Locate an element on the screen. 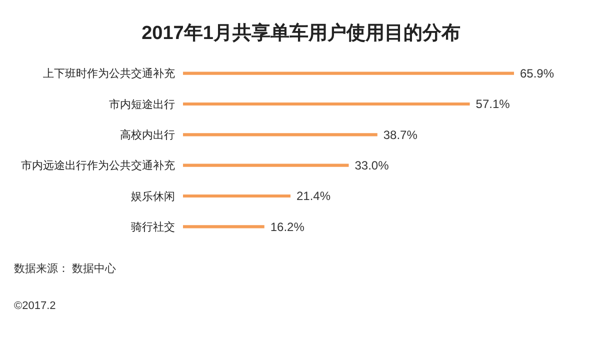 This screenshot has width=602, height=337. text: ©2017.2 is located at coordinates (35, 306).